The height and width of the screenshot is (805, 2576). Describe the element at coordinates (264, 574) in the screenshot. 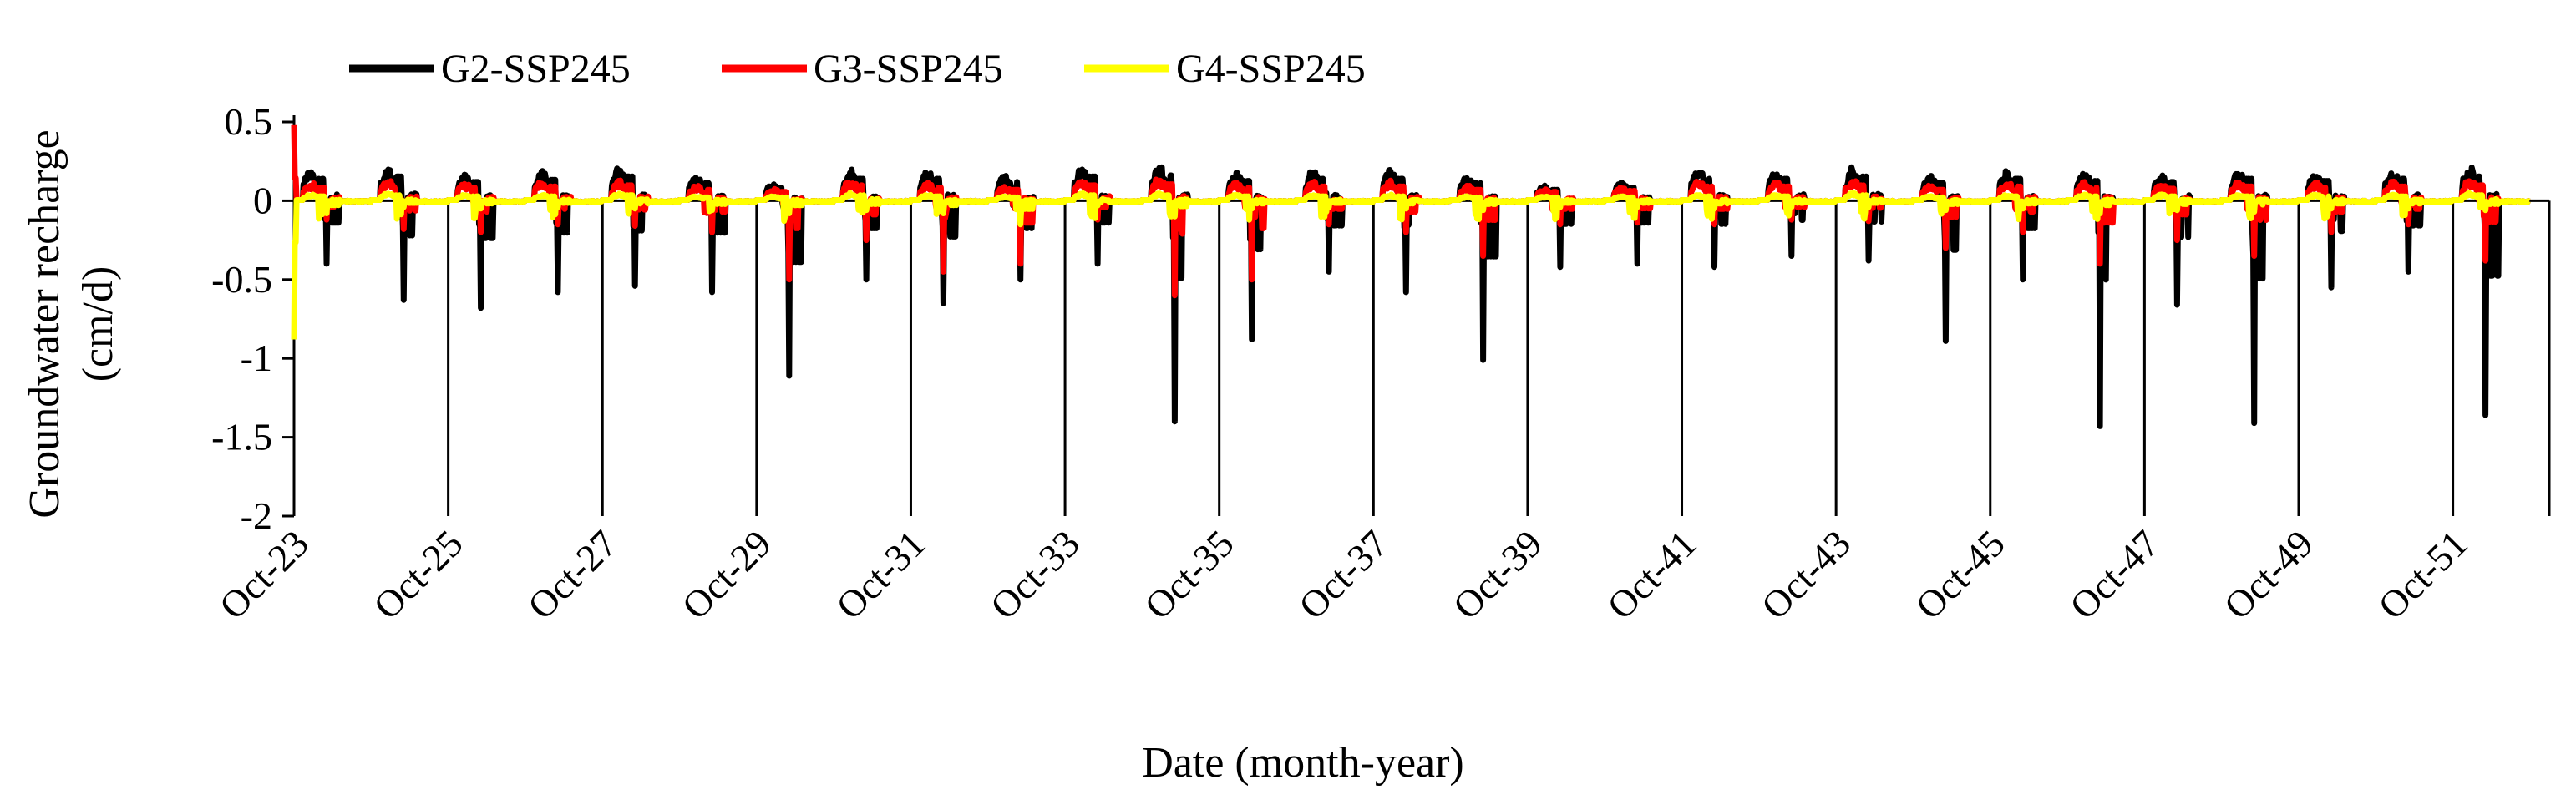

I see `x-tick-label: Oct-23` at that location.